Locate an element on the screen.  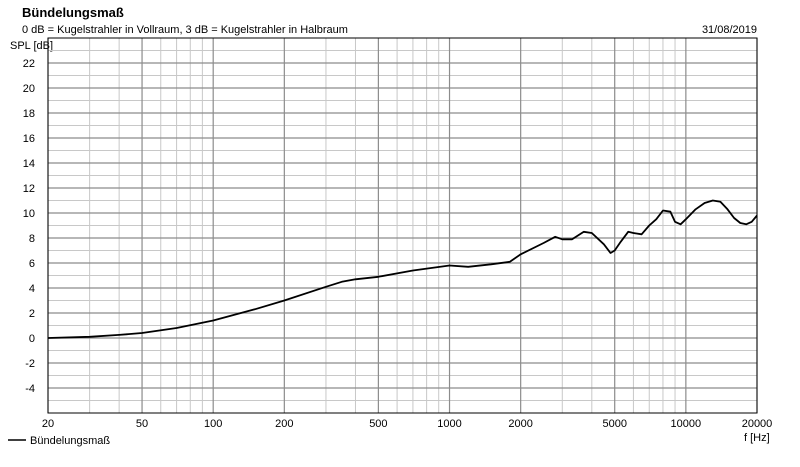
legend: Bündelungsmaß is located at coordinates (59, 441).